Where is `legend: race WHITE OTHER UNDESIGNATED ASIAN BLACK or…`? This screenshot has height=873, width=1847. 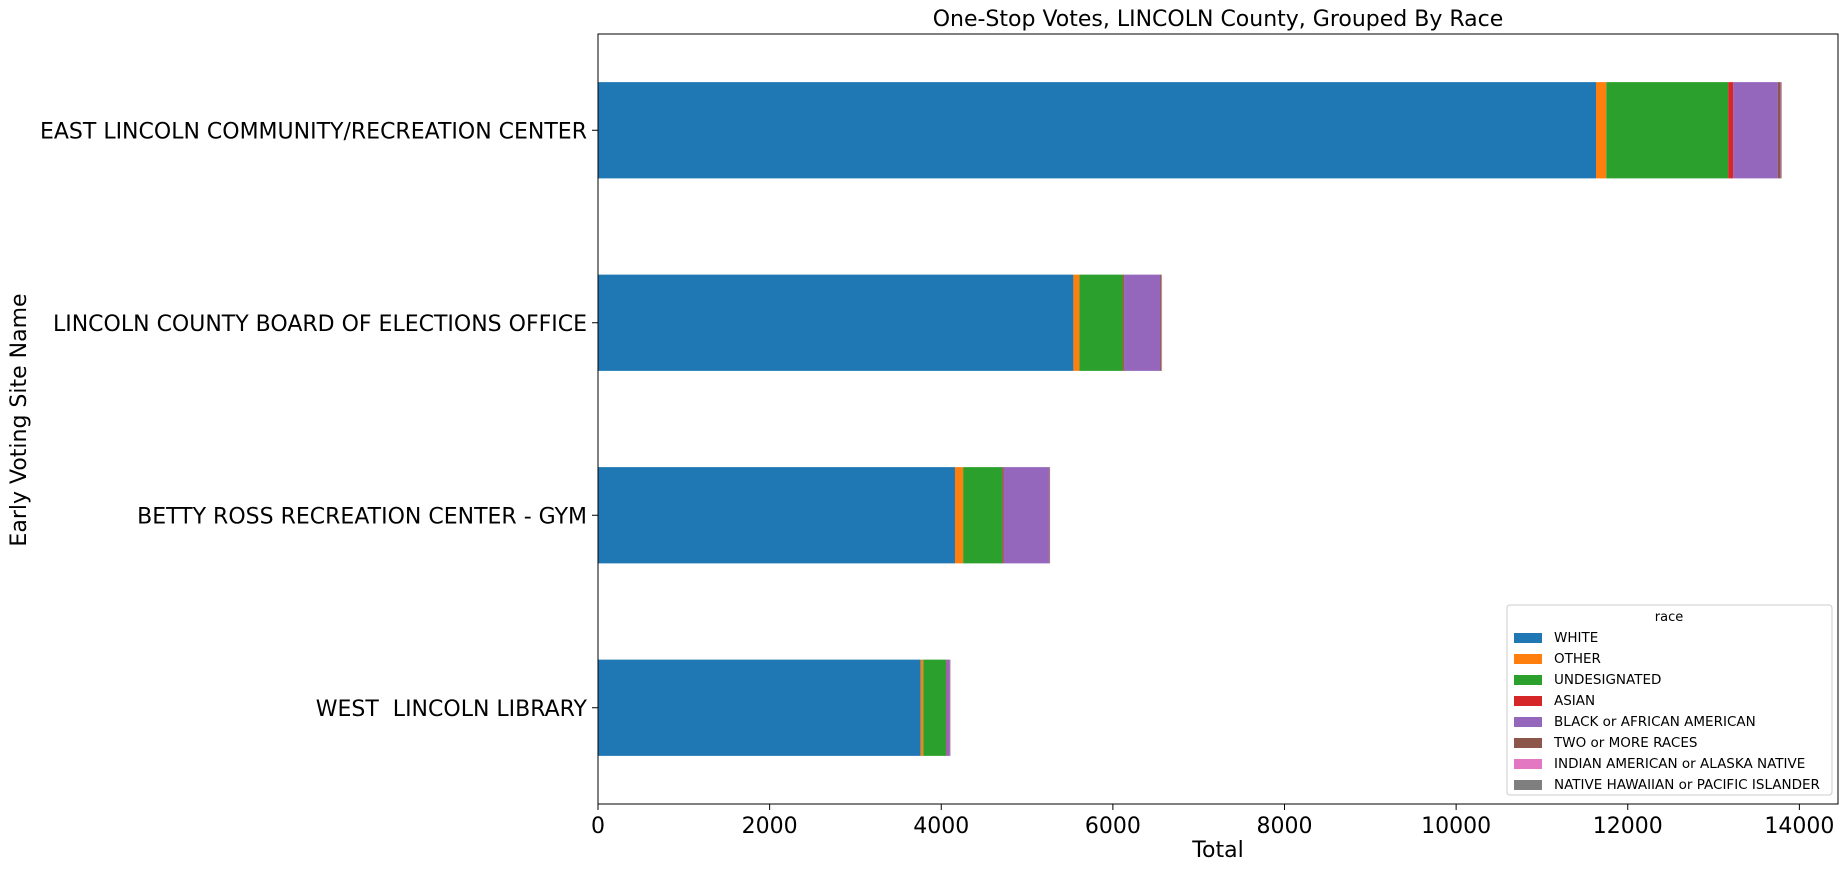
legend: race WHITE OTHER UNDESIGNATED ASIAN BLACK or… is located at coordinates (1669, 700).